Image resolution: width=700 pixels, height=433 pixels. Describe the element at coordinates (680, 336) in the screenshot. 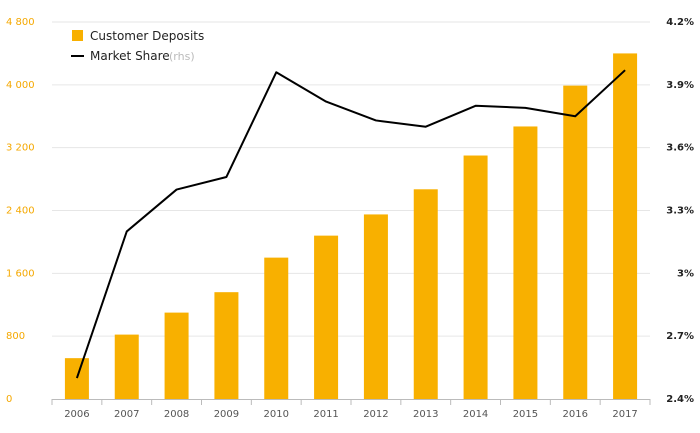

I see `y-right-tick-label: 2.7%` at that location.